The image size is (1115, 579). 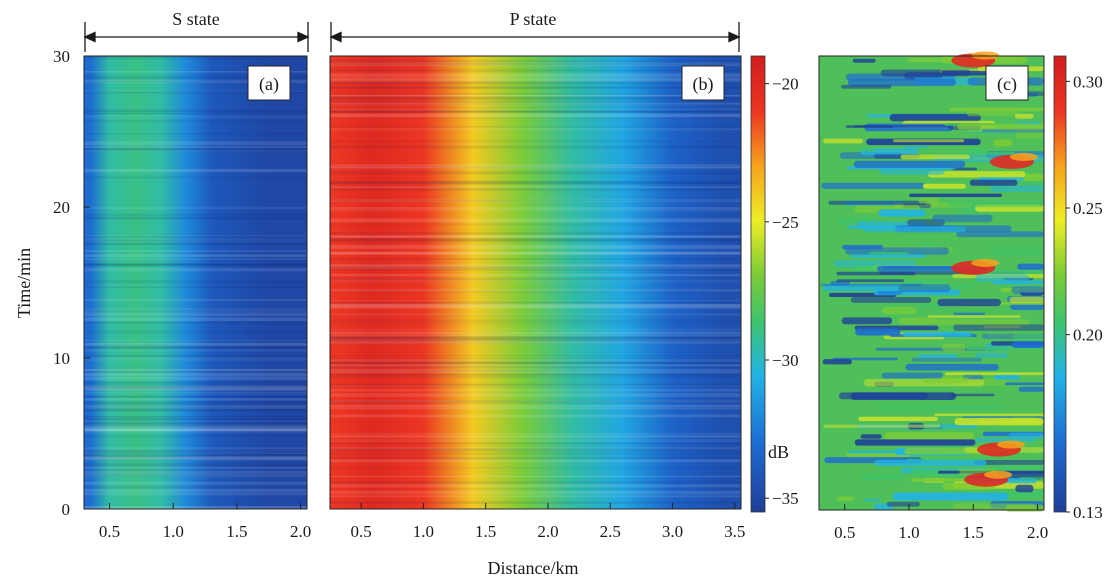 I want to click on y-axis-title: Time/min, so click(x=24, y=283).